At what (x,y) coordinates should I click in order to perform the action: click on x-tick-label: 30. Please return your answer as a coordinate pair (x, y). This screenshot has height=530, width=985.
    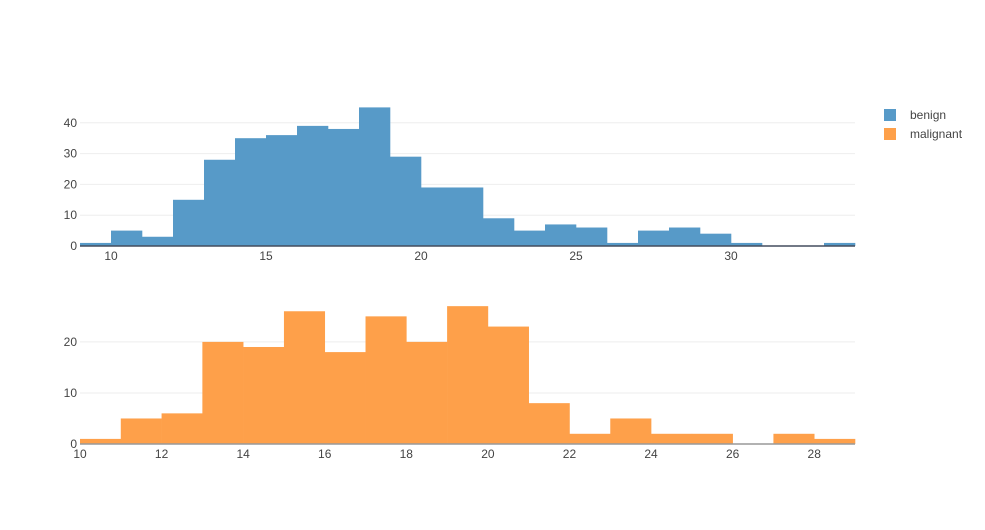
    Looking at the image, I should click on (731, 256).